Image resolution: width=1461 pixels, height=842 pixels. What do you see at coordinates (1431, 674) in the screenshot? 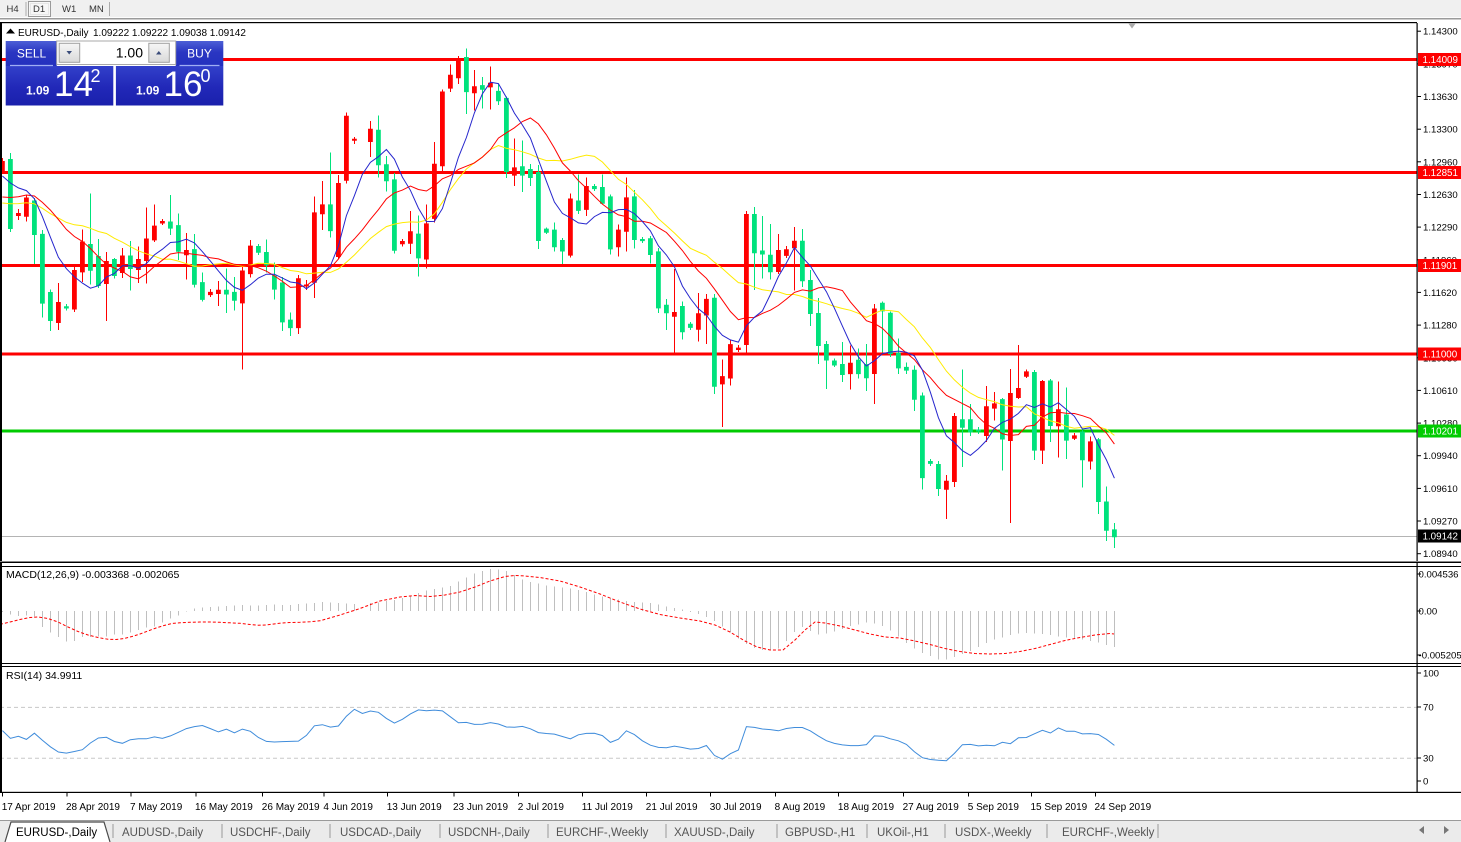
I see `svg-text: 100` at bounding box center [1431, 674].